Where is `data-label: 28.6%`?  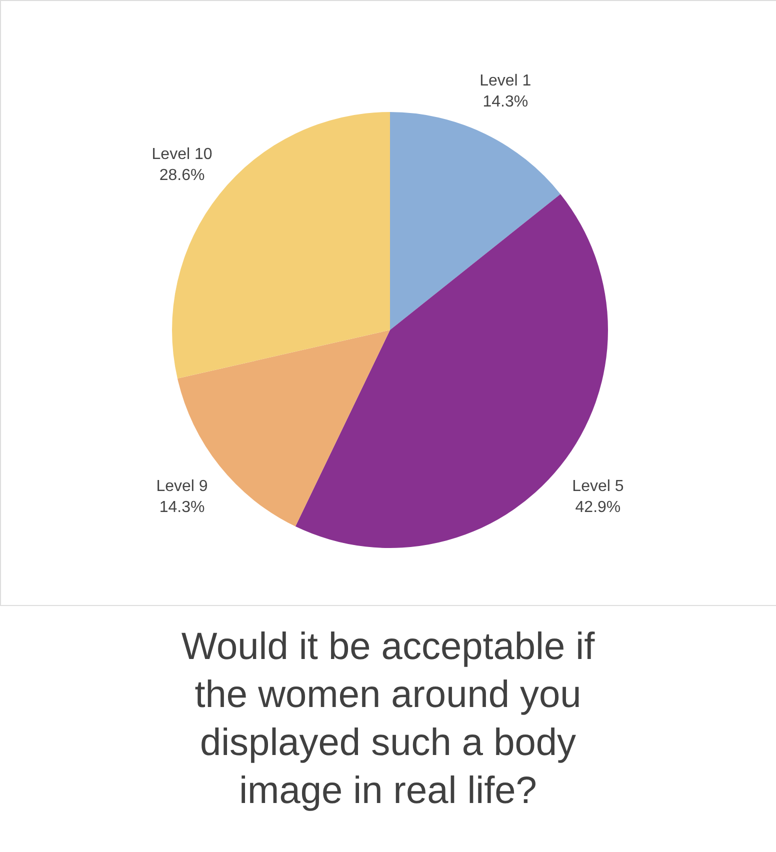 data-label: 28.6% is located at coordinates (182, 175).